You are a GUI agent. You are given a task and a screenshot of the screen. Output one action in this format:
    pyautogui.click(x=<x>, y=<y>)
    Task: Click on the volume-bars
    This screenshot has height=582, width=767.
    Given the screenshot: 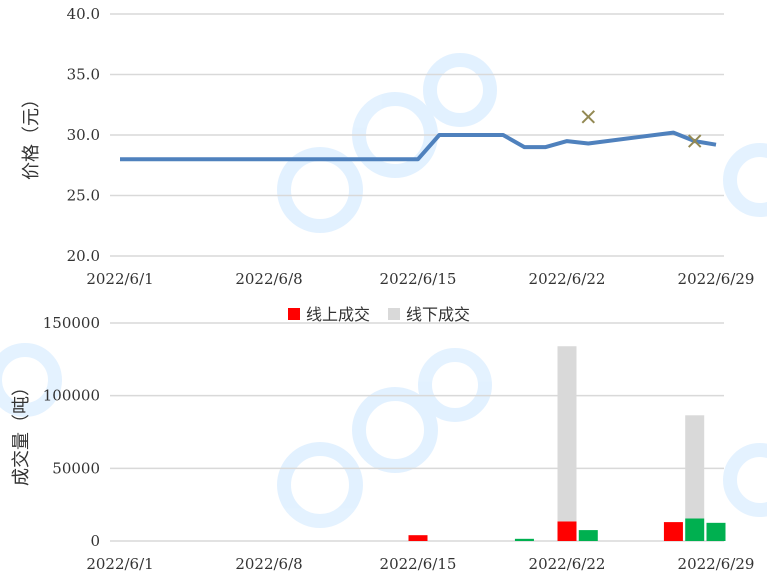 What is the action you would take?
    pyautogui.click(x=567, y=443)
    